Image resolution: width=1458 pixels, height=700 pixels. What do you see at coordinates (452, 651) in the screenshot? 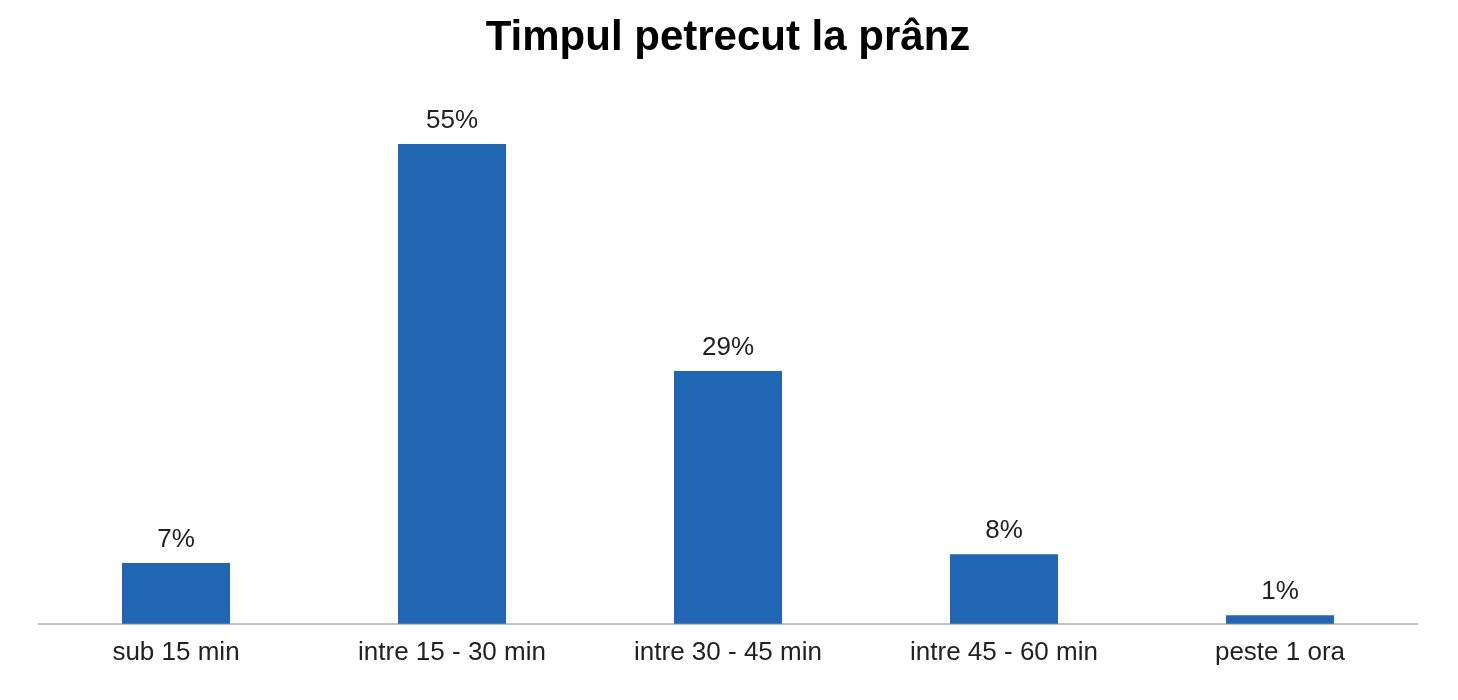
I see `x-tick-label: intre 15 - 30 min` at bounding box center [452, 651].